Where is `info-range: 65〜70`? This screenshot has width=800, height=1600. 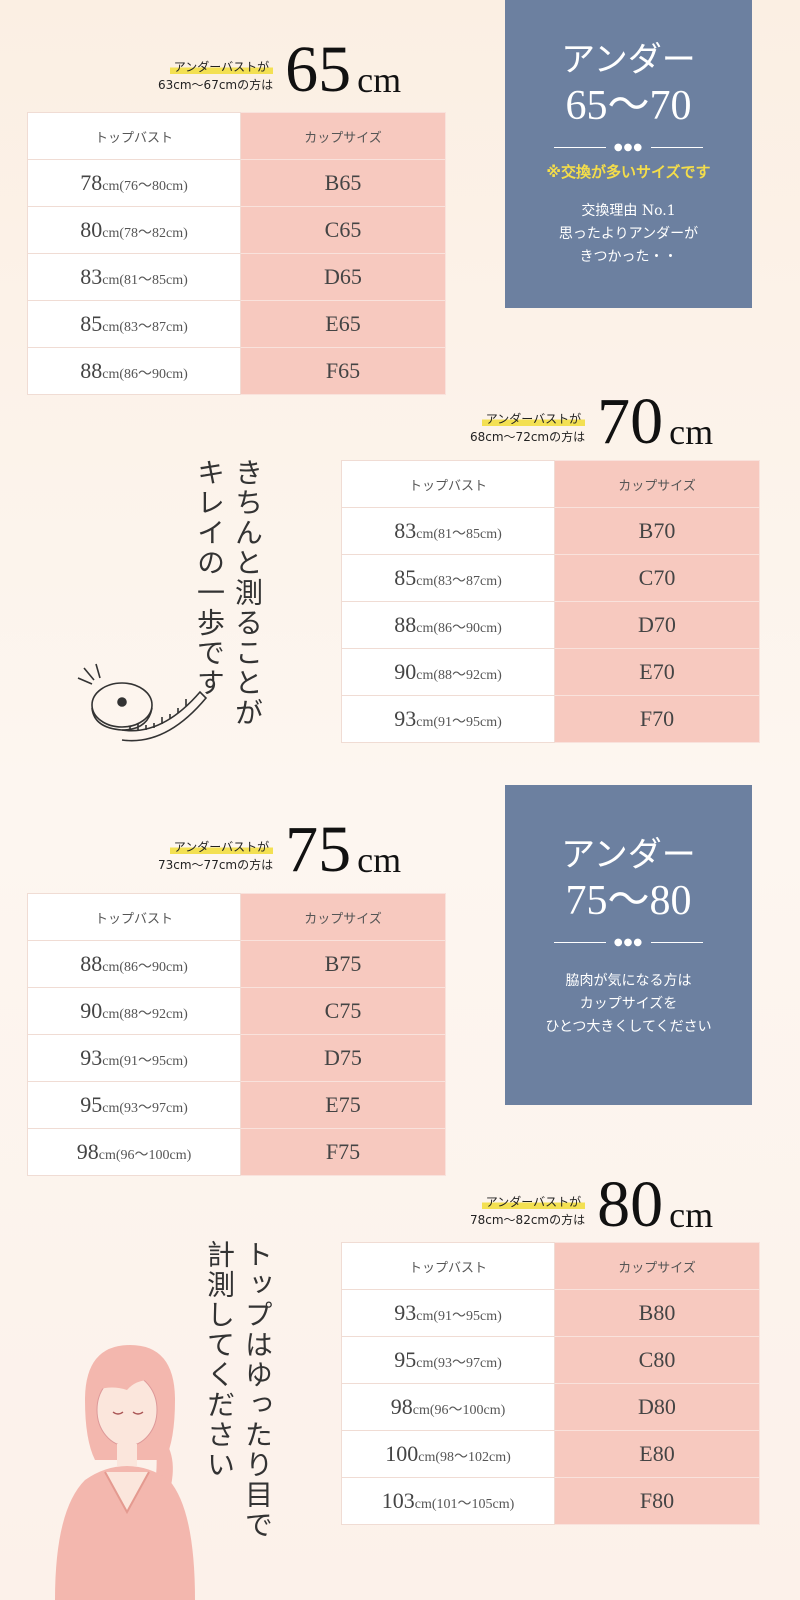
info-range: 65〜70 is located at coordinates (628, 106).